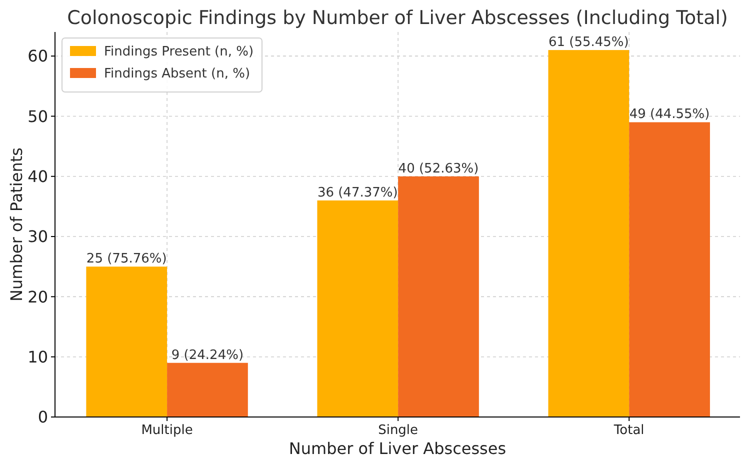  Describe the element at coordinates (38, 56) in the screenshot. I see `y-tick-label: 60` at that location.